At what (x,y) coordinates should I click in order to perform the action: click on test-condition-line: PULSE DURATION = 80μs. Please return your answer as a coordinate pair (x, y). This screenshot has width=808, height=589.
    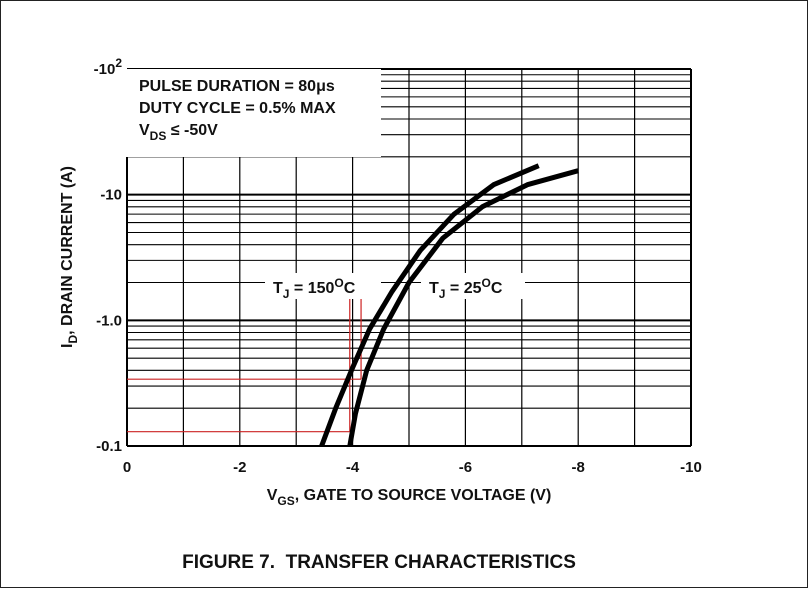
    Looking at the image, I should click on (237, 86).